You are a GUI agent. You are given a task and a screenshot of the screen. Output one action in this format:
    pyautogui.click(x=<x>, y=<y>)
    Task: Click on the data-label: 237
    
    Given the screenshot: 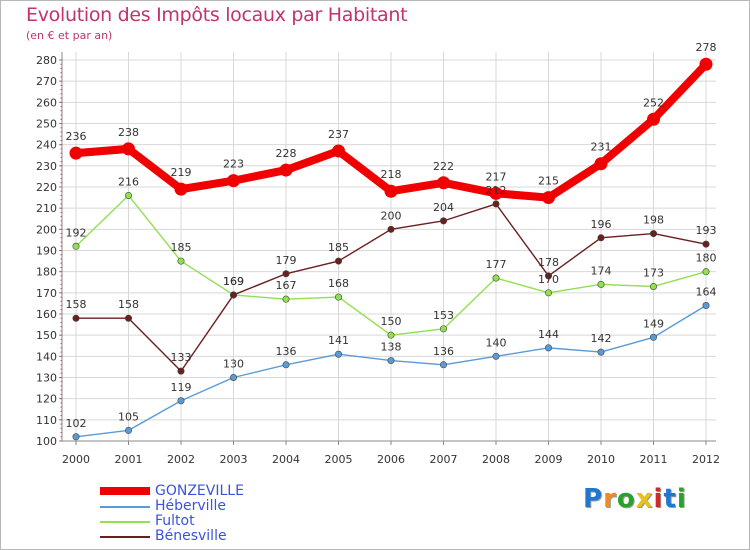 What is the action you would take?
    pyautogui.click(x=338, y=134)
    